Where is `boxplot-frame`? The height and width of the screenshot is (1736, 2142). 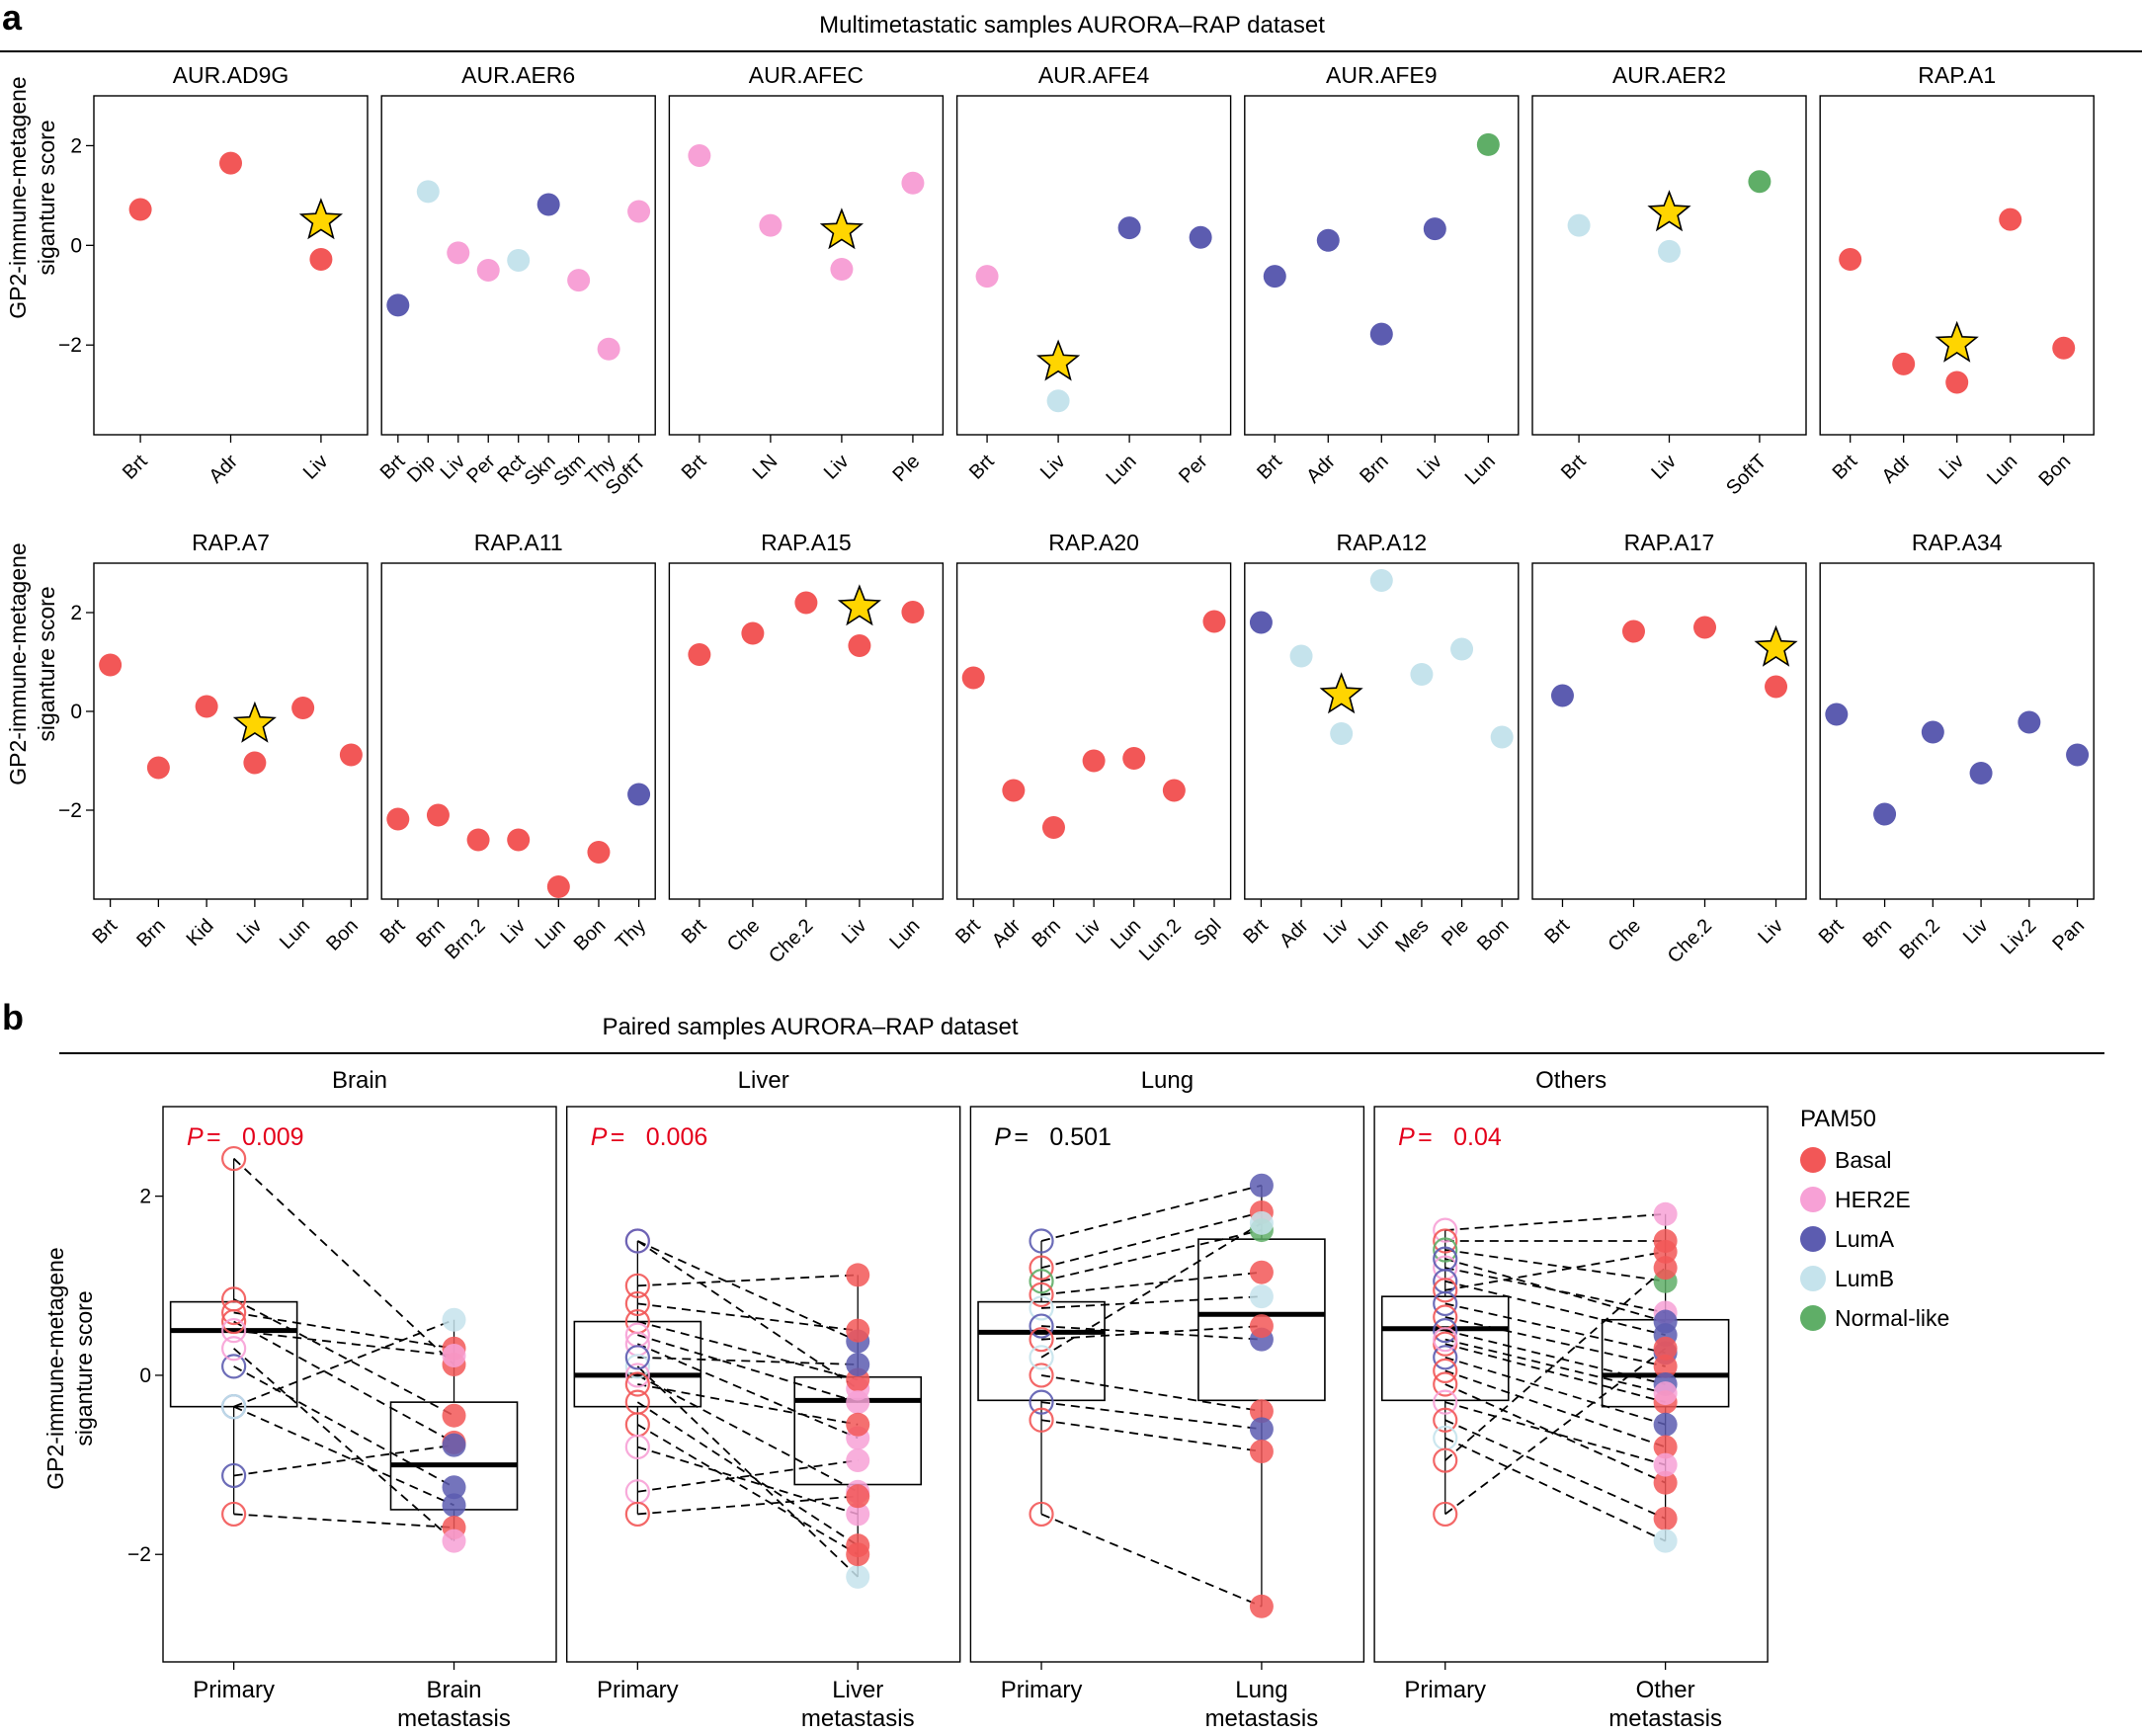
boxplot-frame is located at coordinates (359, 1384).